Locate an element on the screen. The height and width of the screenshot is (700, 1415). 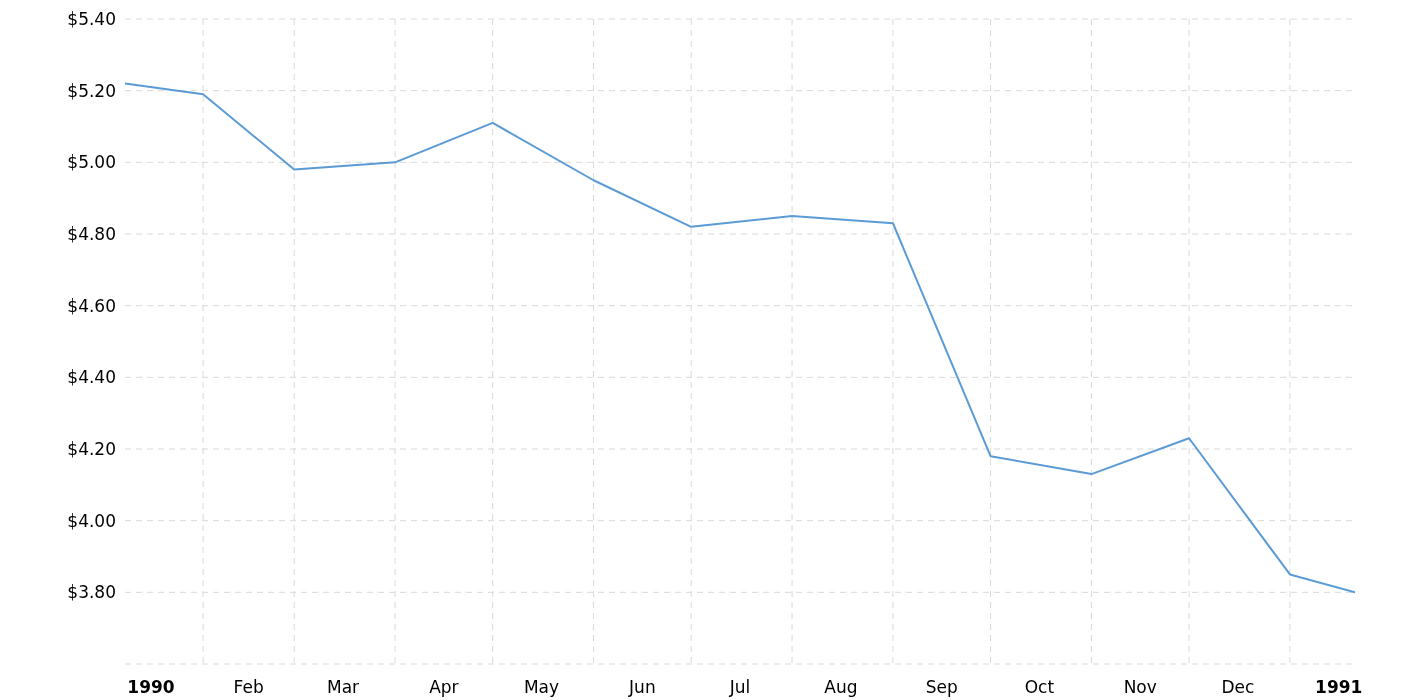
x-tick-label: Oct is located at coordinates (1039, 687).